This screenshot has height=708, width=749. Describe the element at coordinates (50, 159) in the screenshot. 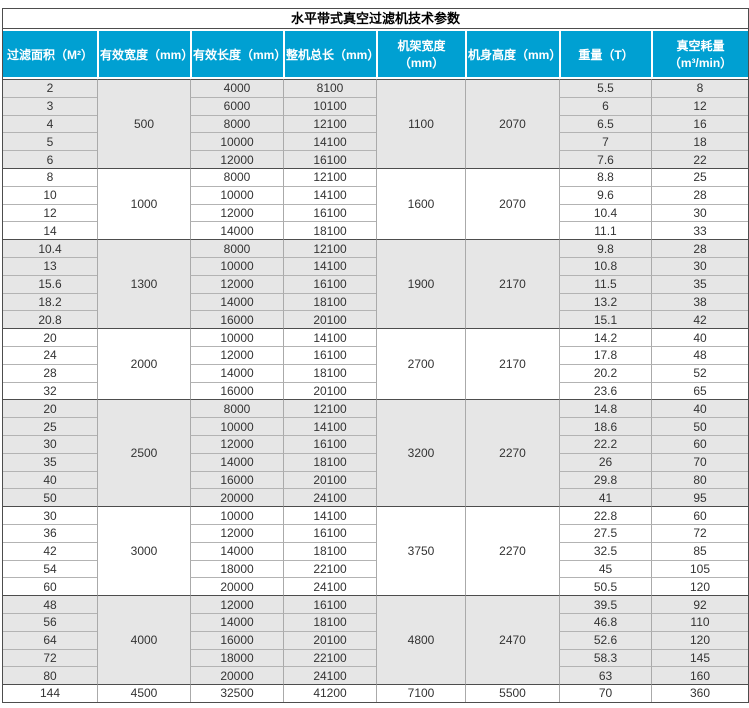

I see `cell-filter-area: 6` at that location.